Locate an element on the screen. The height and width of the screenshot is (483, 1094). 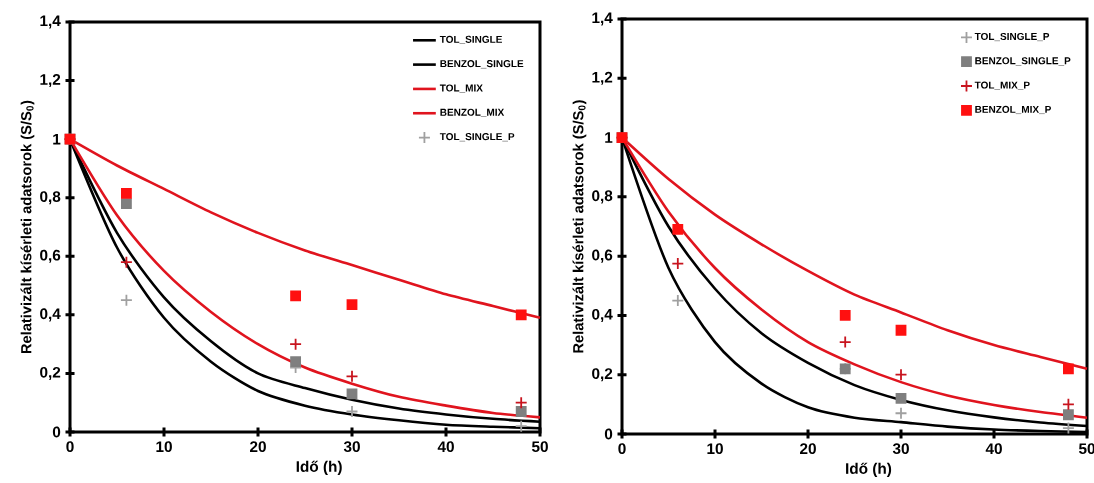
legend-label: TOL_SINGLE is located at coordinates (470, 39).